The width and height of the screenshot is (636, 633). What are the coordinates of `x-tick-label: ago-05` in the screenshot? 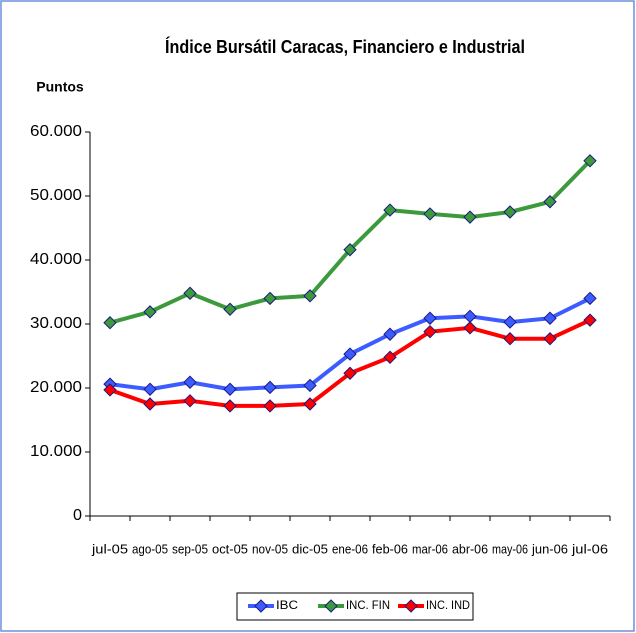 It's located at (150, 548).